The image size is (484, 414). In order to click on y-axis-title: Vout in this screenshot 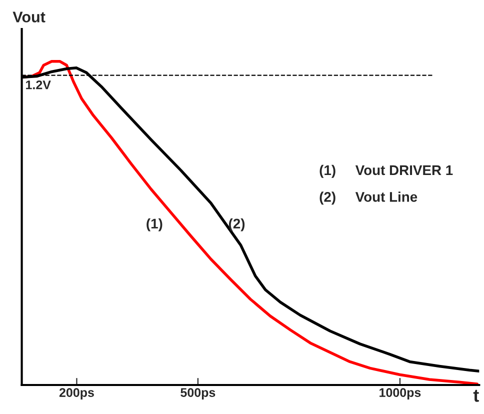, I will do `click(29, 17)`.